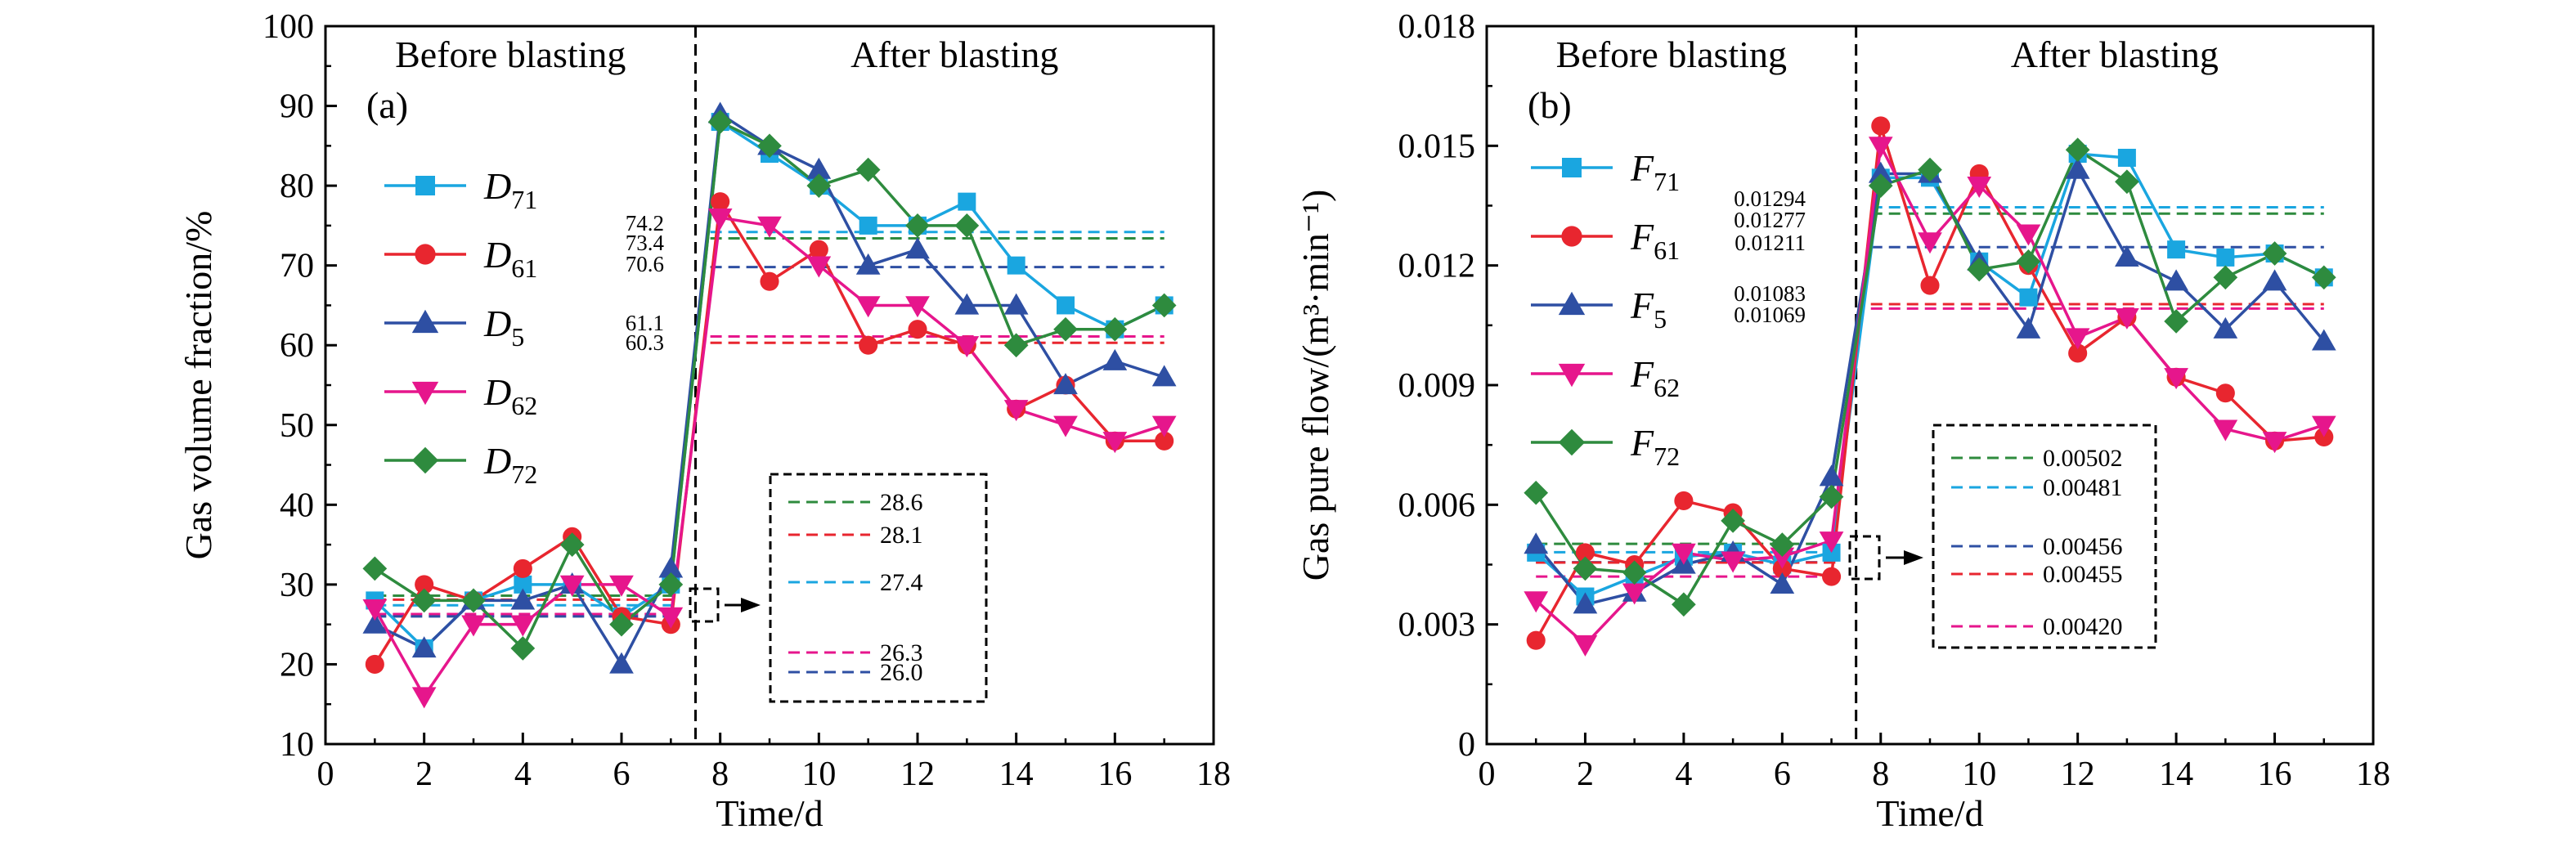 Image resolution: width=2576 pixels, height=861 pixels. Describe the element at coordinates (1437, 386) in the screenshot. I see `y-tick-label: 0.009` at that location.